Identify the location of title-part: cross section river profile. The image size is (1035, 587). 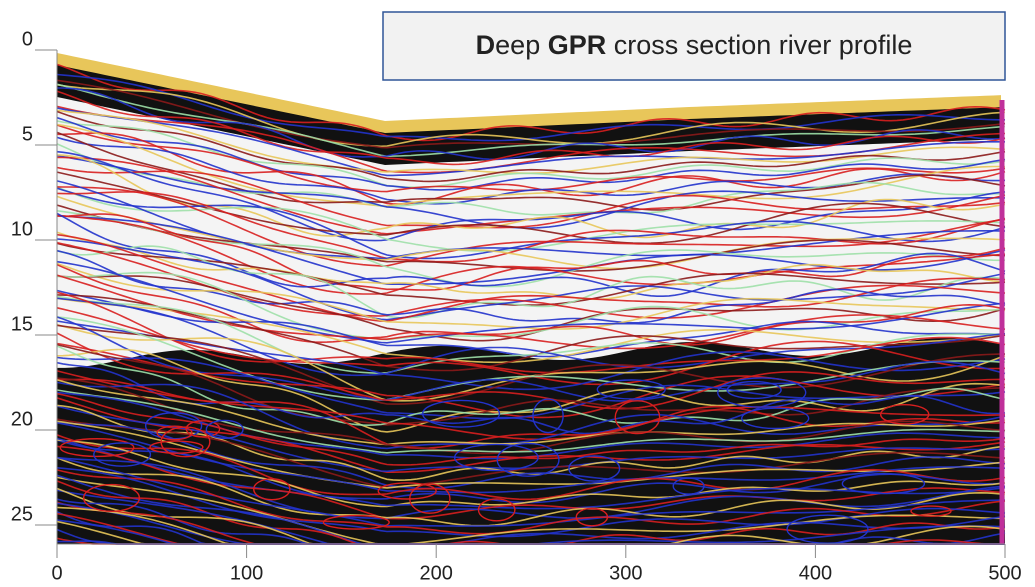
(759, 45).